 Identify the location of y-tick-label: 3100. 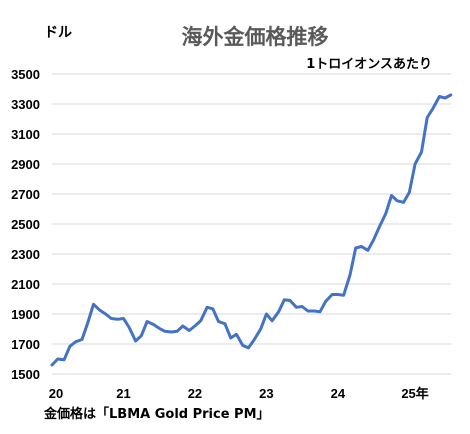
(25, 134).